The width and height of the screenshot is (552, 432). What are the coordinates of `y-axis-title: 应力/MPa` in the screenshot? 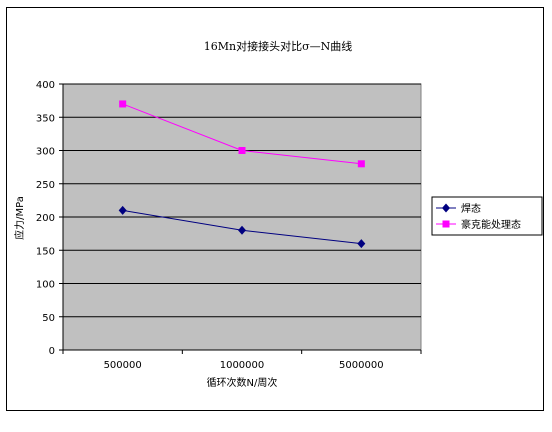 It's located at (19, 218).